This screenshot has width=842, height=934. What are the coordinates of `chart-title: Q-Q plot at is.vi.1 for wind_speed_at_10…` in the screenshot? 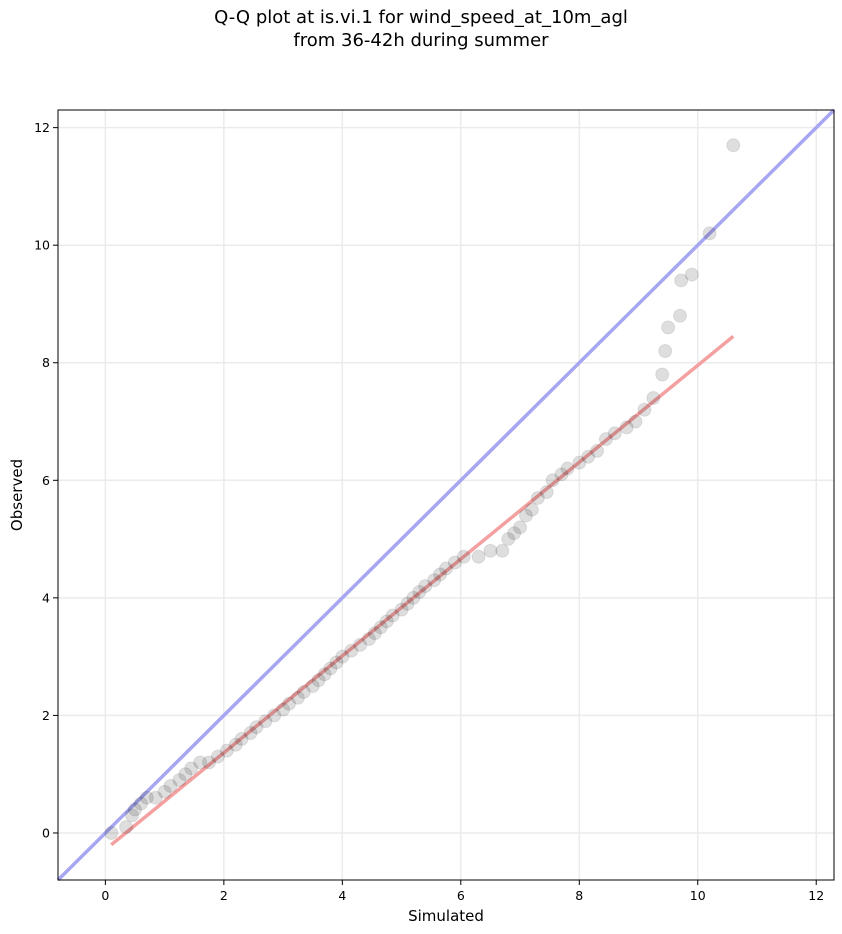 It's located at (421, 29).